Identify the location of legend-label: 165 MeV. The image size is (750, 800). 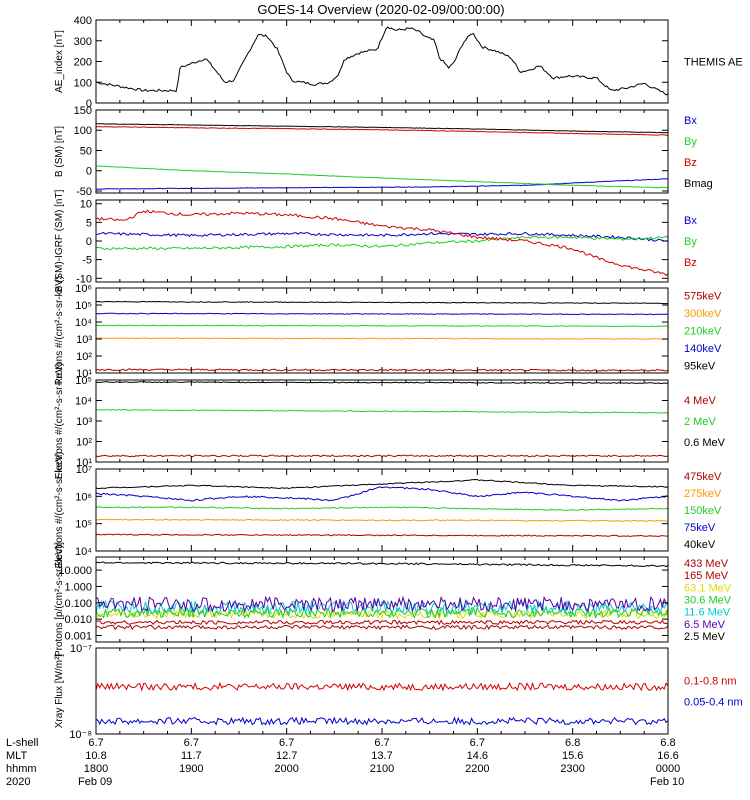
(706, 576).